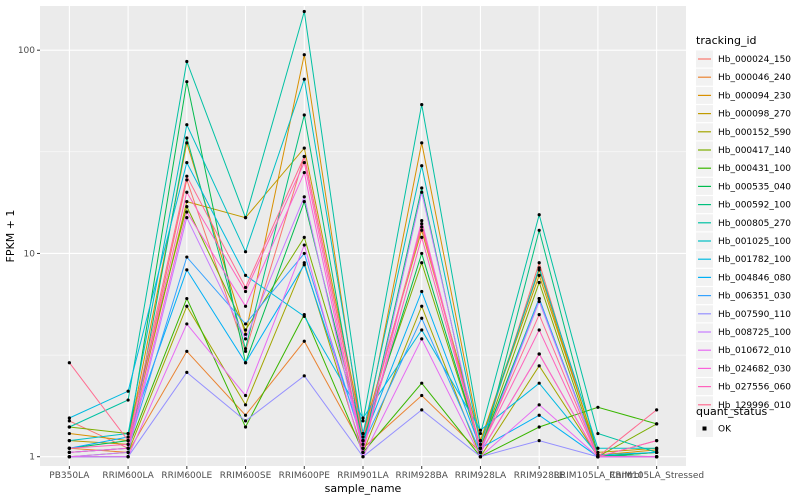 The image size is (800, 500). Describe the element at coordinates (754, 406) in the screenshot. I see `legend-label: Hb_129996_010` at that location.